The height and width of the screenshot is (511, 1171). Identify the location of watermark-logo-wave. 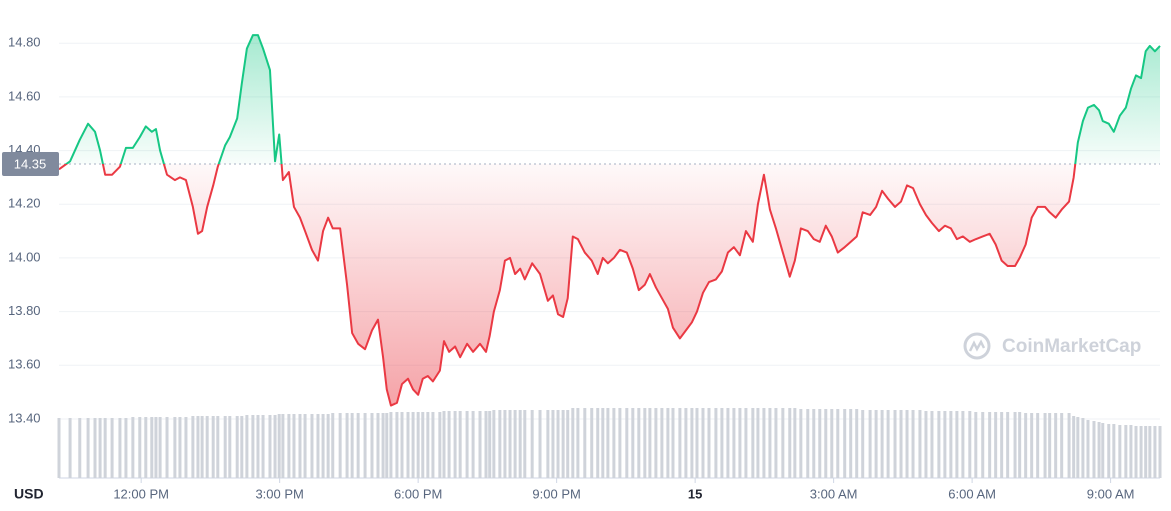
(977, 345).